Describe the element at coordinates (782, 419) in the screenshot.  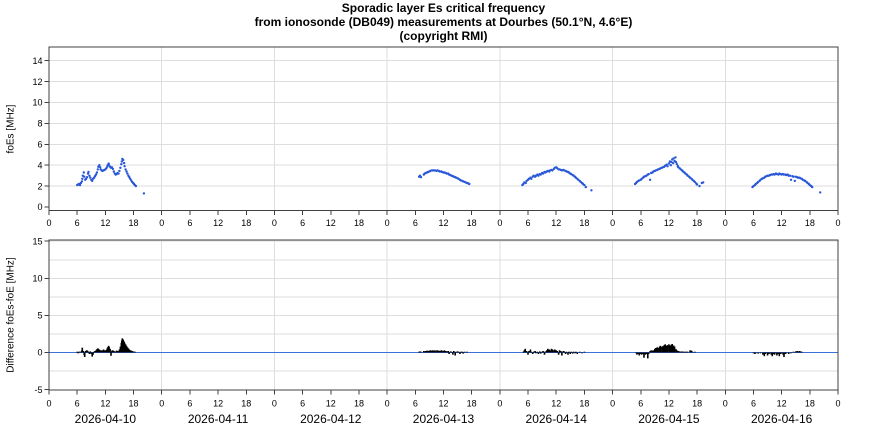
I see `svg-text: 2026-04-16` at that location.